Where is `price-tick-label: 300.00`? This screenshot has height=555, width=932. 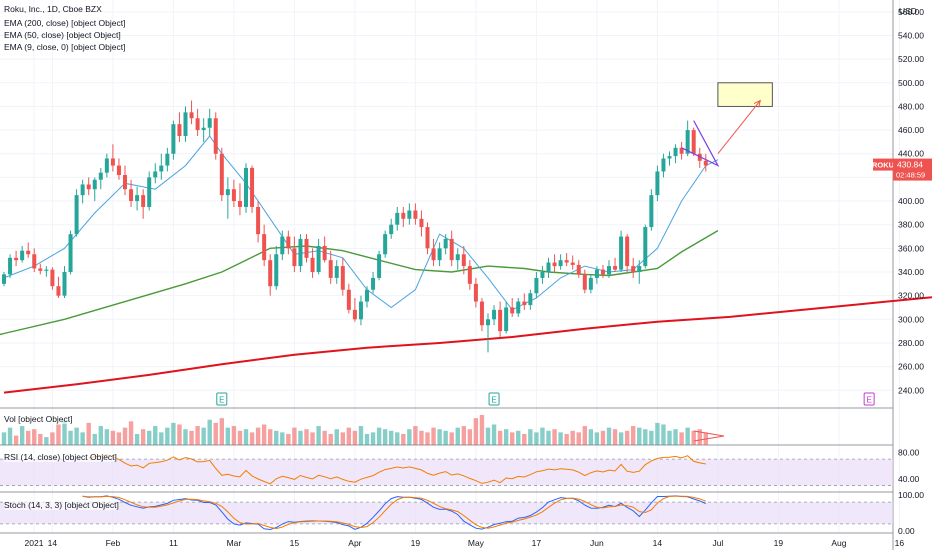
price-tick-label: 300.00 is located at coordinates (911, 319).